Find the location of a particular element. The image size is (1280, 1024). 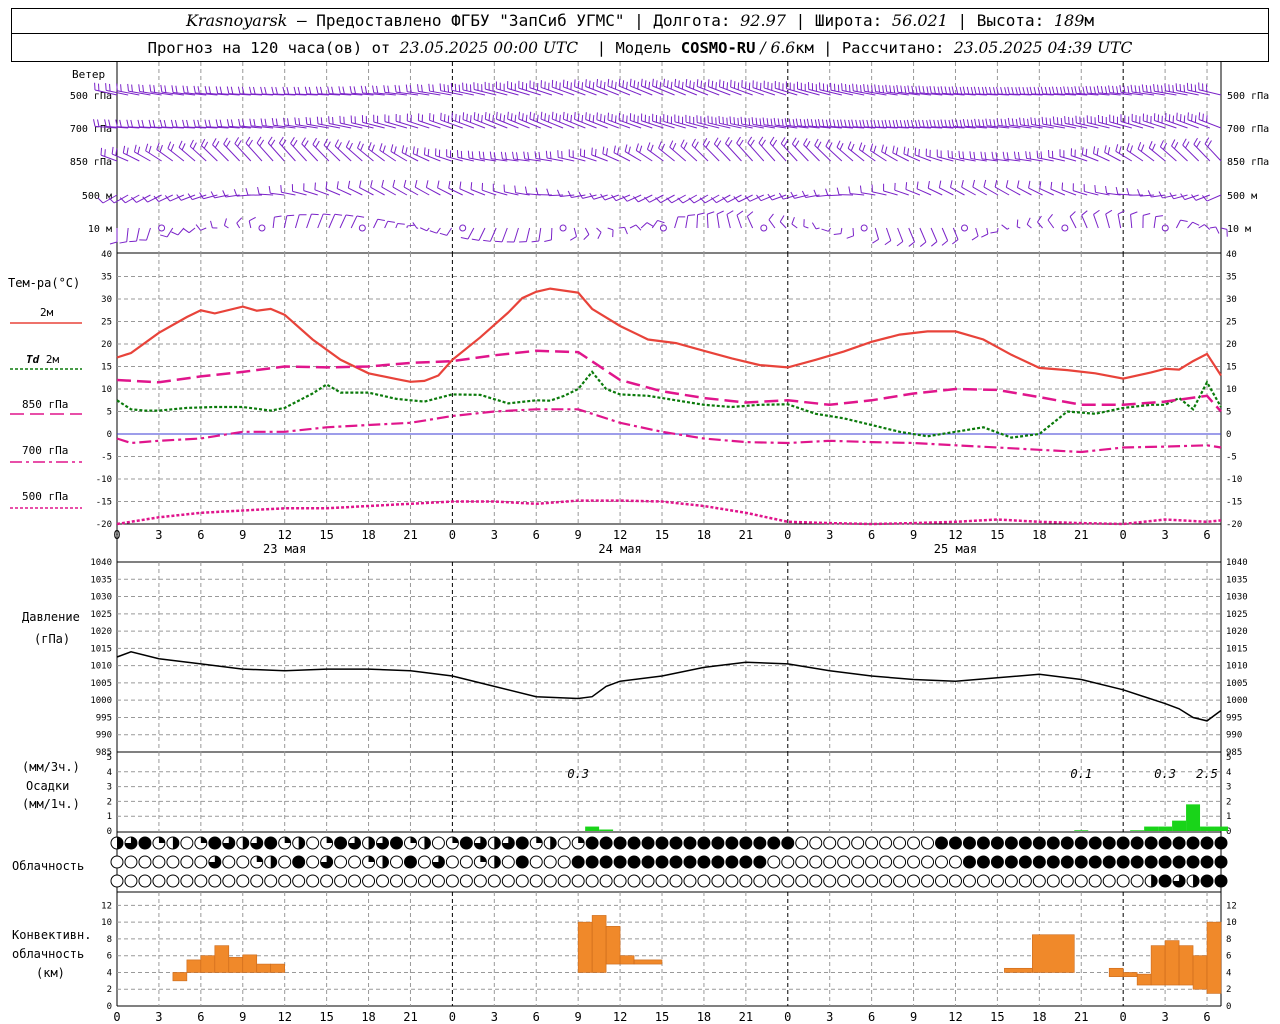

legend-t2m-label: 2м is located at coordinates (47, 312).